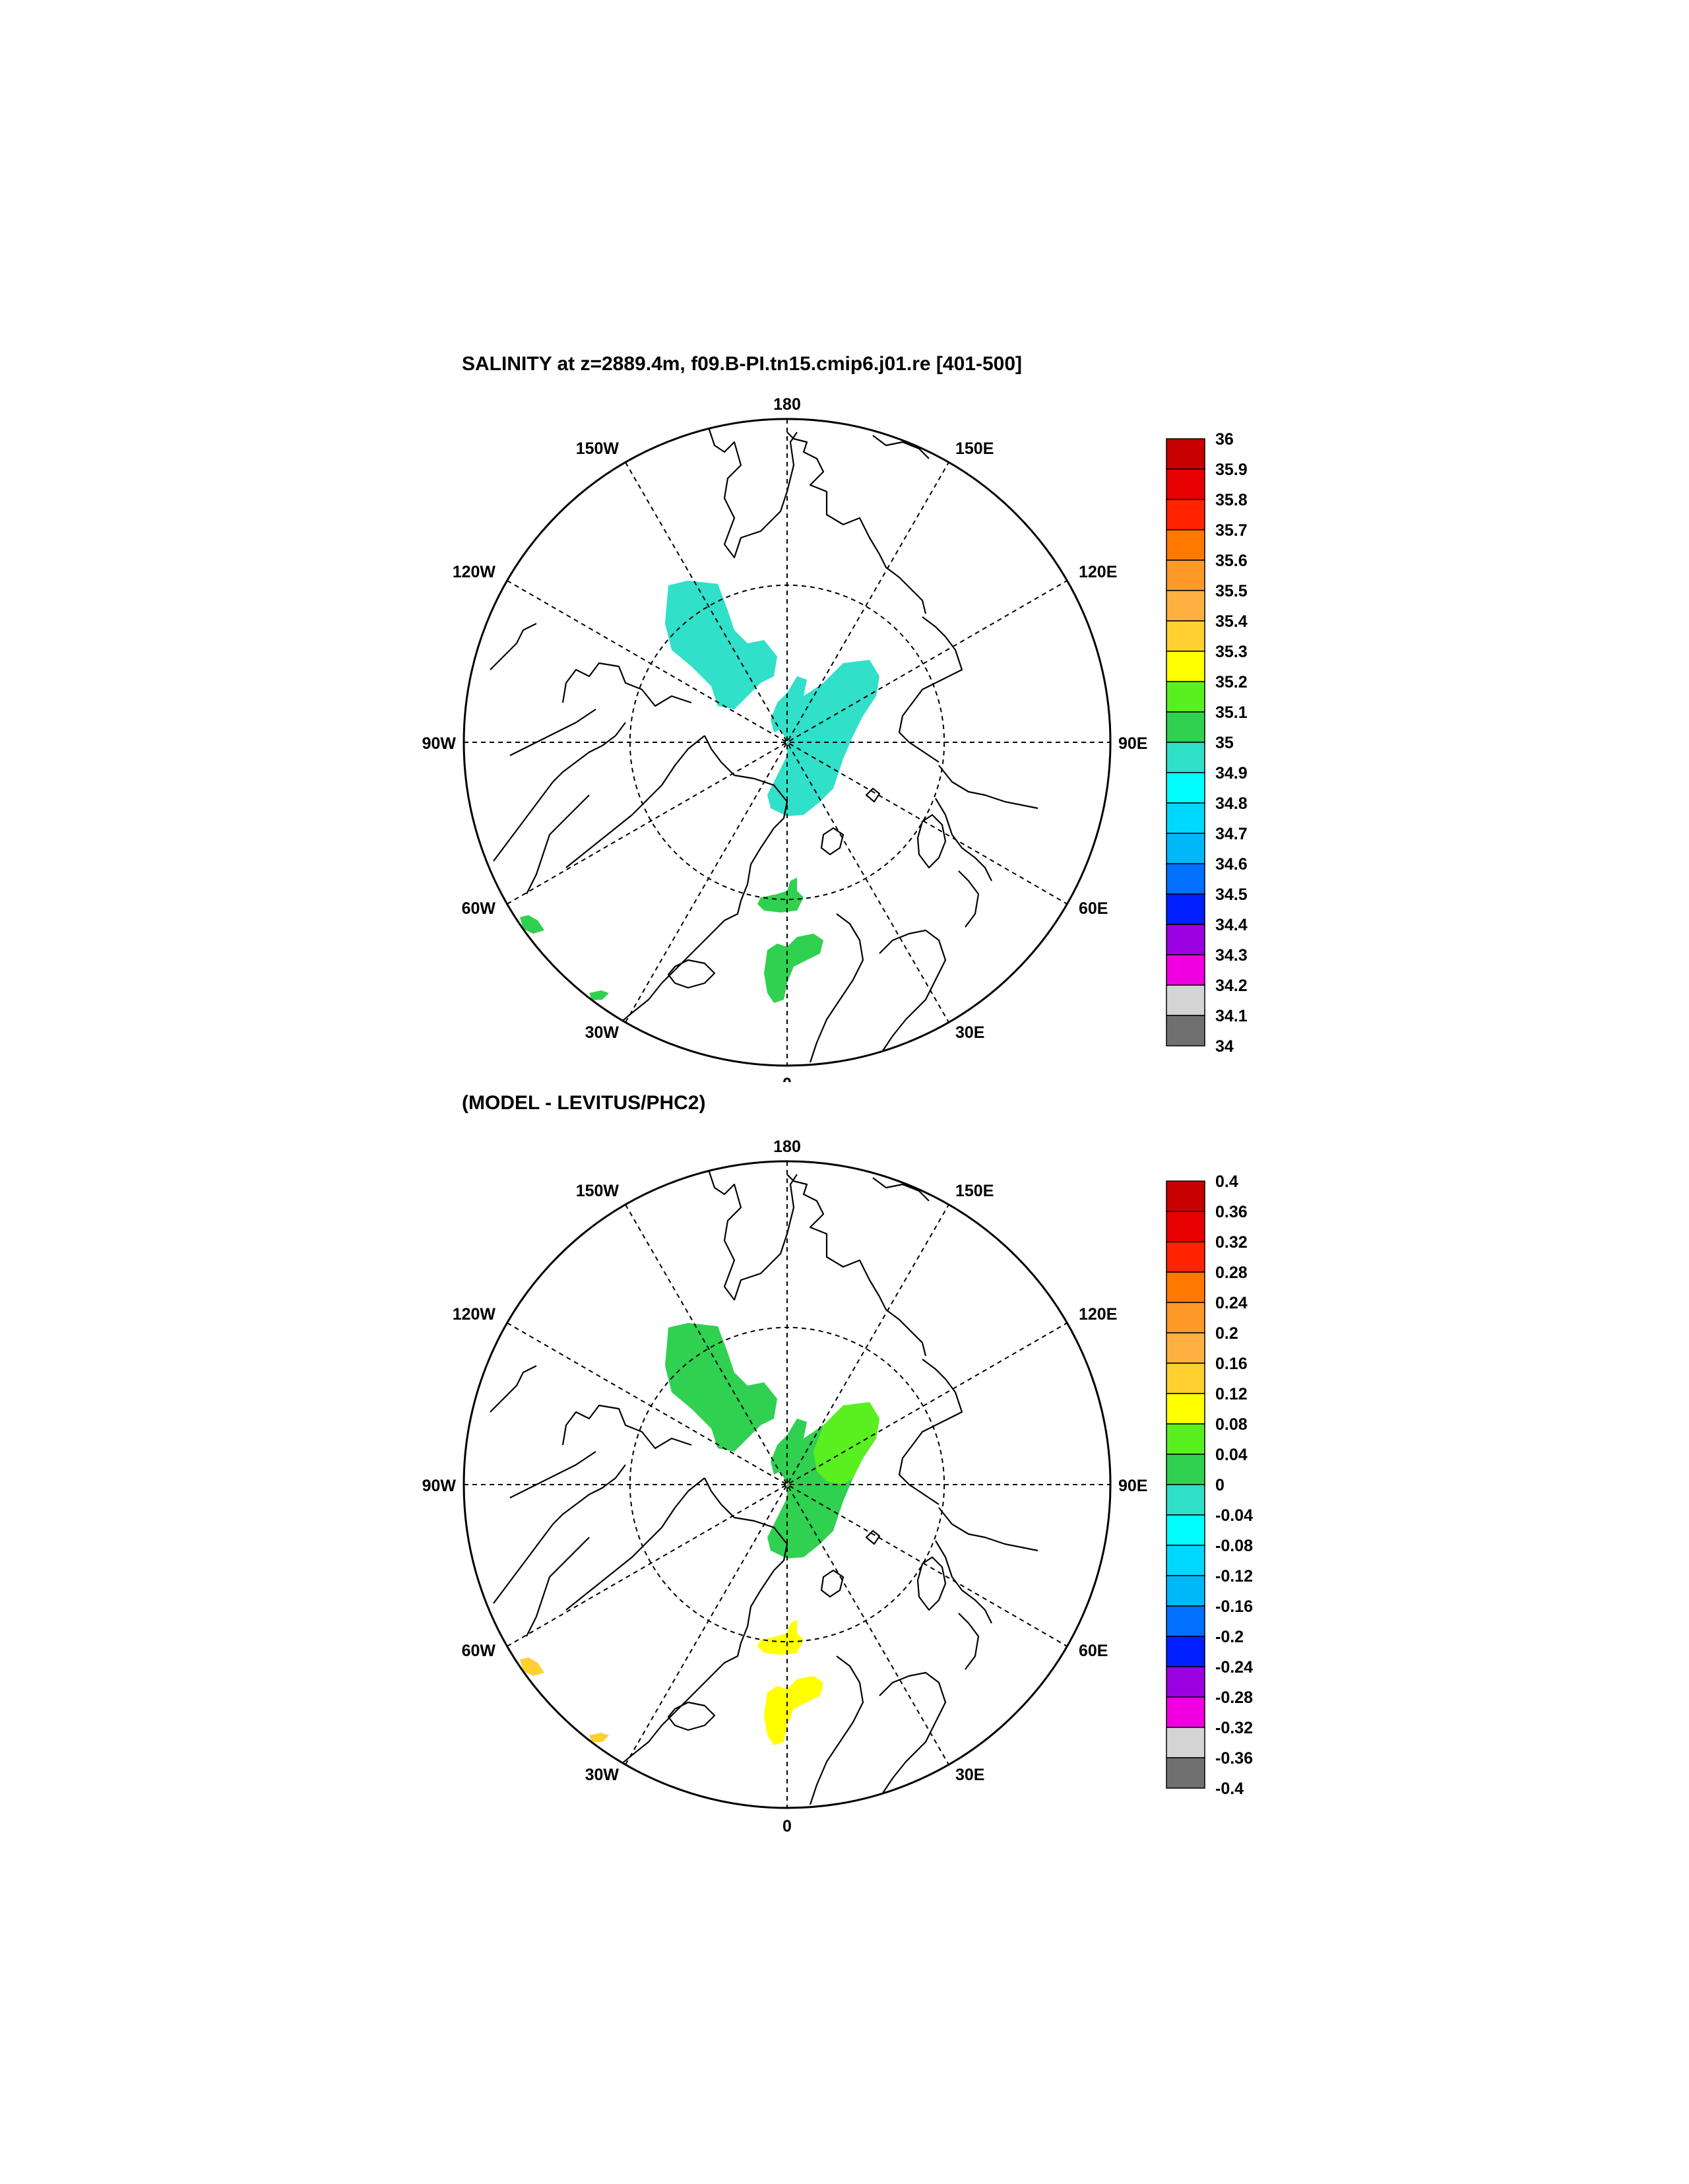 This screenshot has height=2184, width=1689. I want to click on colorbar-label: -0.32, so click(1234, 1728).